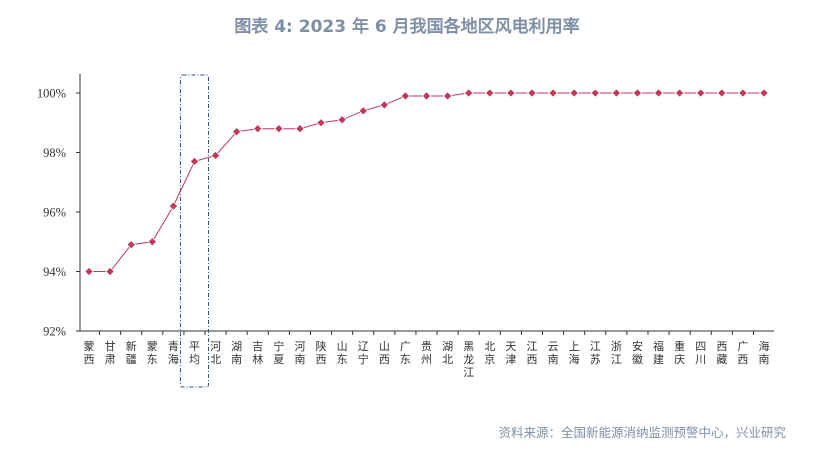 The width and height of the screenshot is (814, 449). What do you see at coordinates (642, 432) in the screenshot?
I see `source-note: 资料来源：全国新能源消纳监测预警中心，兴业研究` at bounding box center [642, 432].